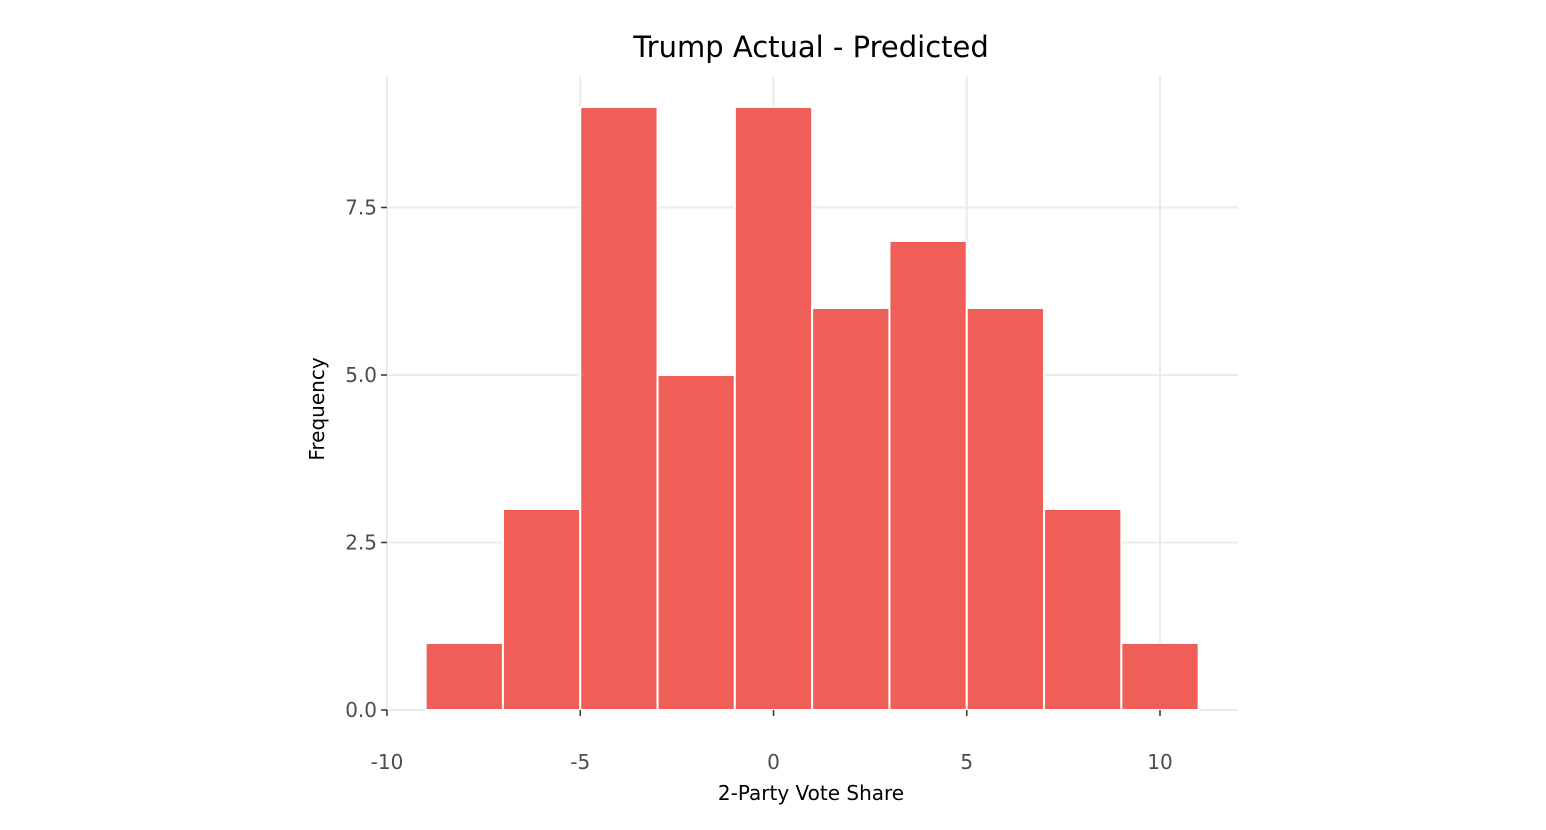 This screenshot has width=1546, height=830. I want to click on y-tick-label: 5.0, so click(361, 375).